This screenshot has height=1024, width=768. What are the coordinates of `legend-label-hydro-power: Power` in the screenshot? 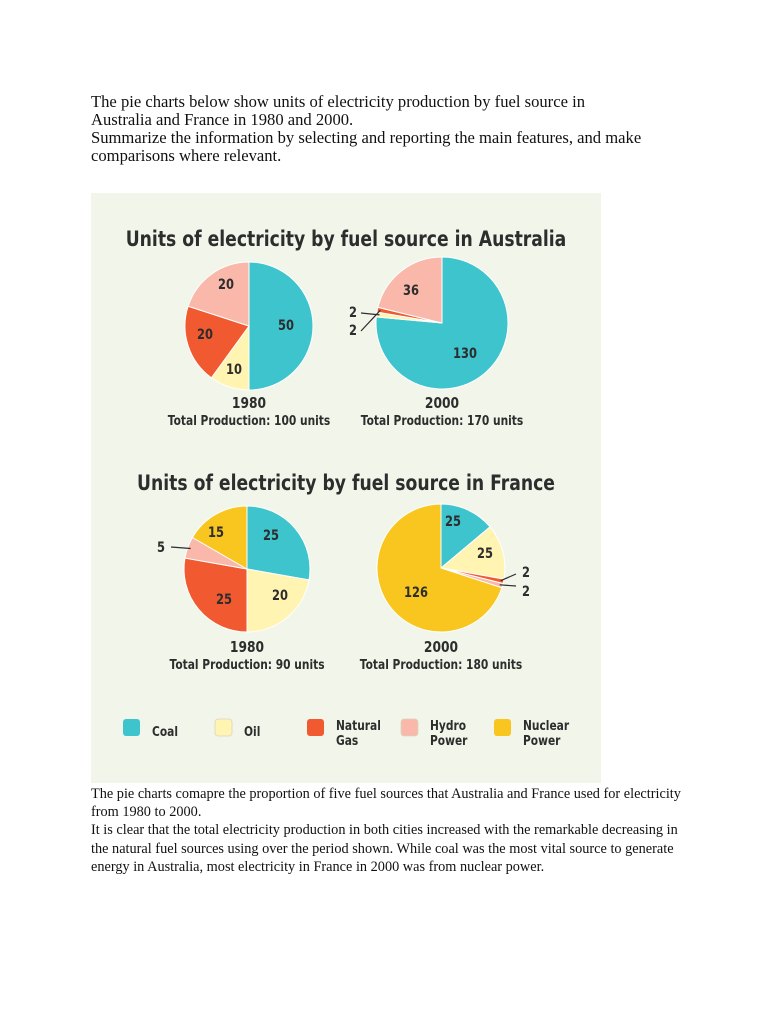 It's located at (449, 740).